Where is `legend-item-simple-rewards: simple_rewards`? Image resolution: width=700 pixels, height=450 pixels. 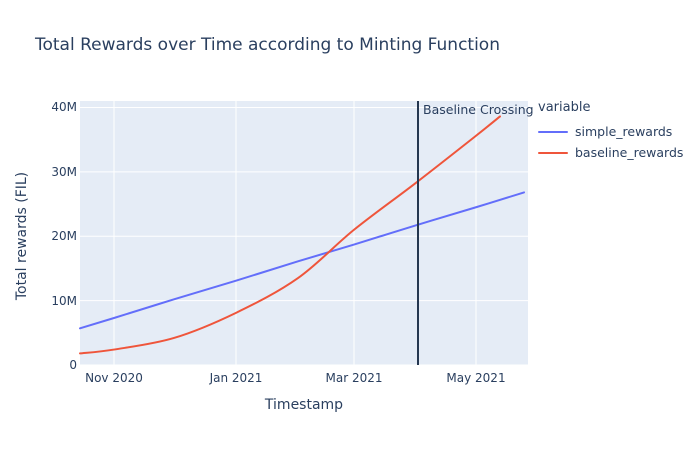 legend-item-simple-rewards: simple_rewards is located at coordinates (610, 131).